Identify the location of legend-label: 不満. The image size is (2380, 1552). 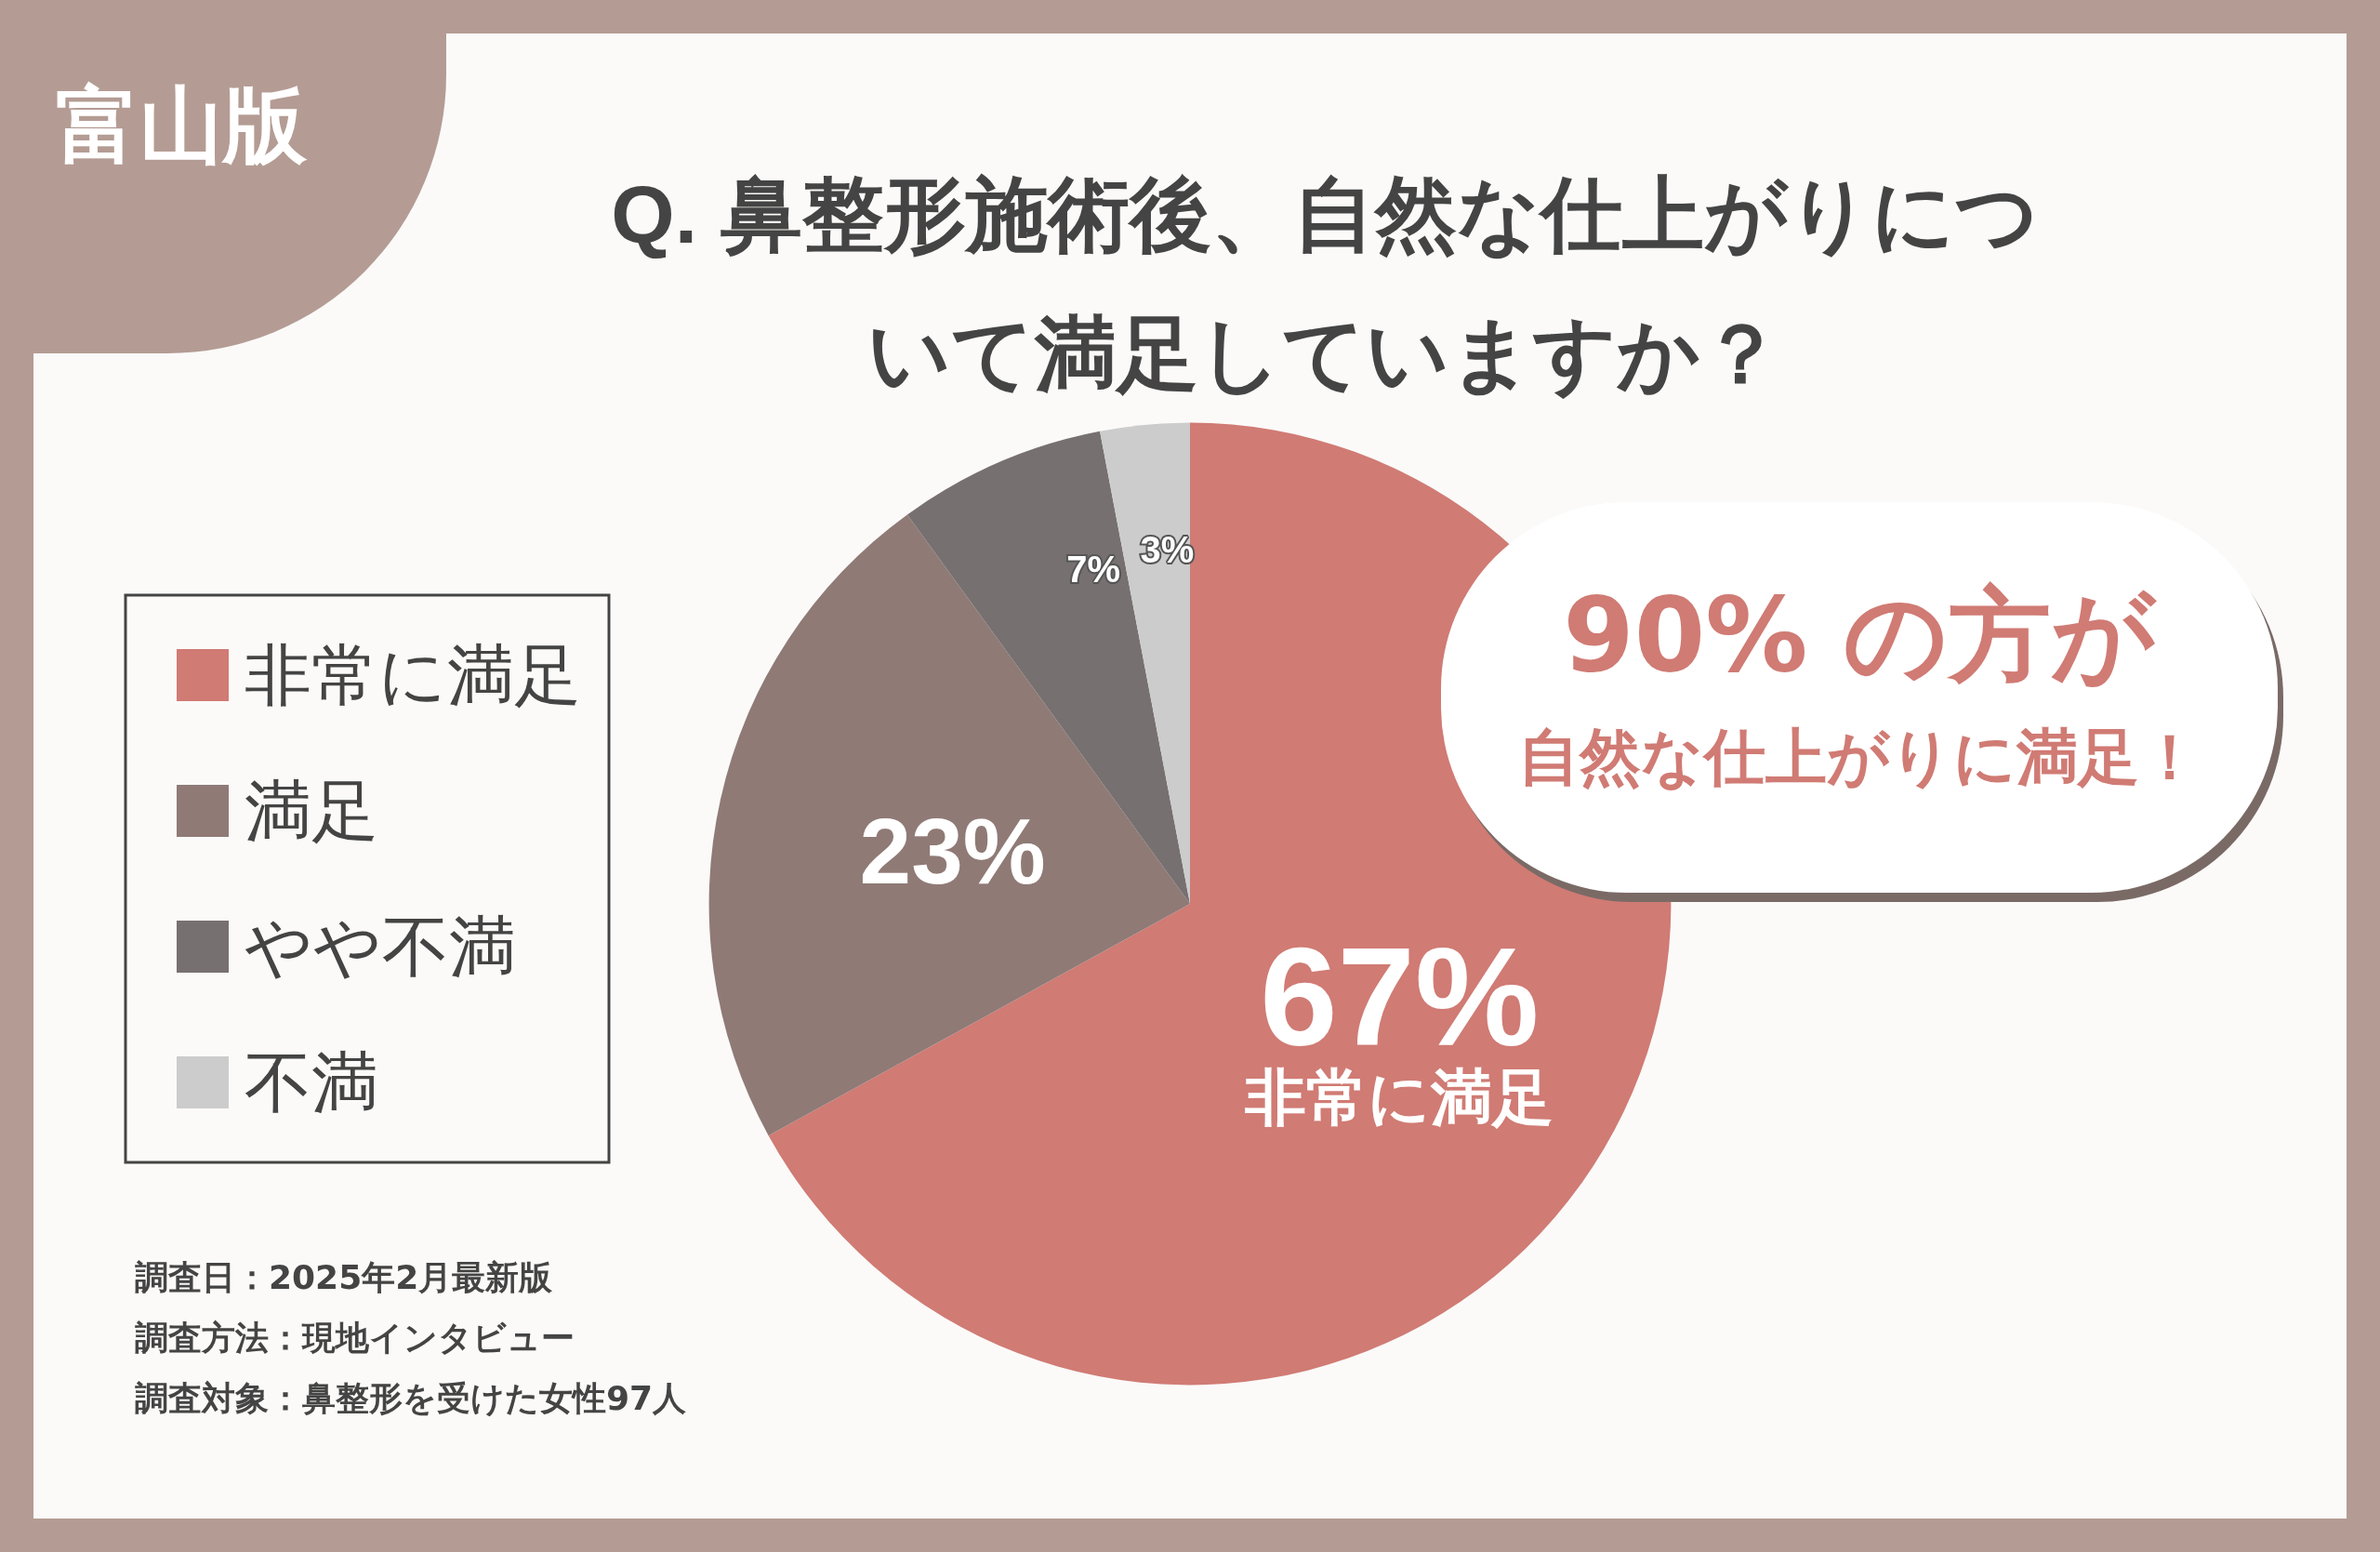
(311, 1082).